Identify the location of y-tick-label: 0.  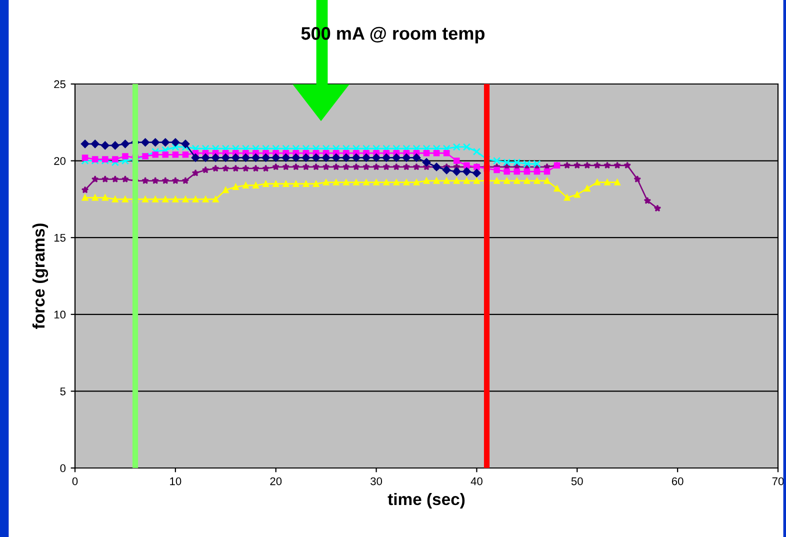
(63, 468).